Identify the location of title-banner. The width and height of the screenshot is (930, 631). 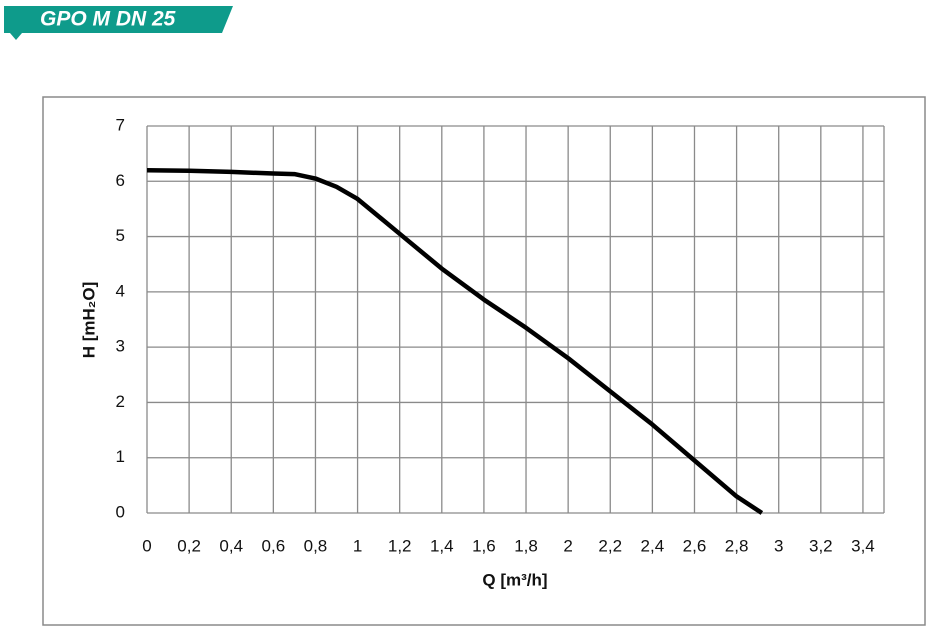
(118, 19).